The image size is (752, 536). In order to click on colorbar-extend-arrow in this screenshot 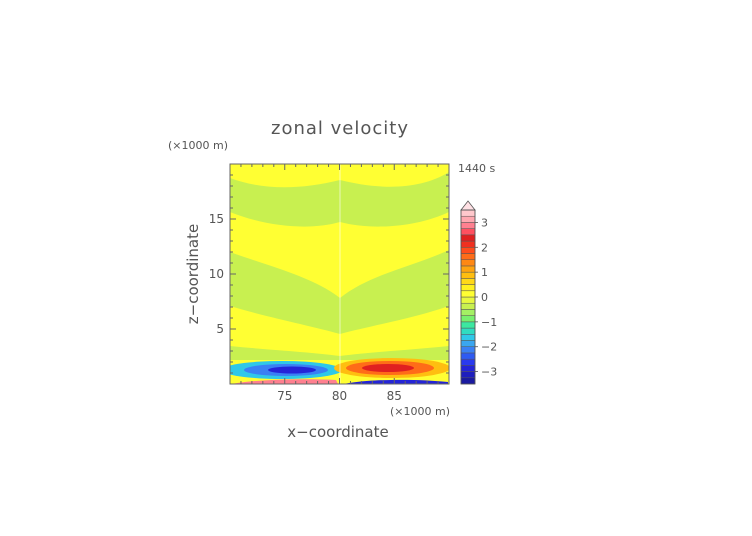, I will do `click(468, 205)`.